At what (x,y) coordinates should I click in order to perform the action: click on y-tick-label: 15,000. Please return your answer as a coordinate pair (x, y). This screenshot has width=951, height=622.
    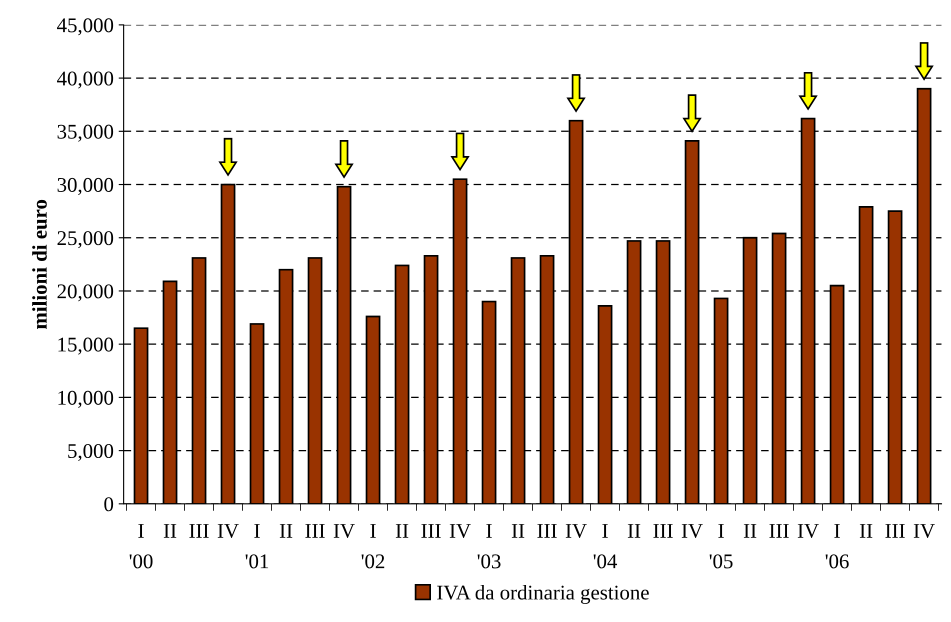
    Looking at the image, I should click on (86, 346).